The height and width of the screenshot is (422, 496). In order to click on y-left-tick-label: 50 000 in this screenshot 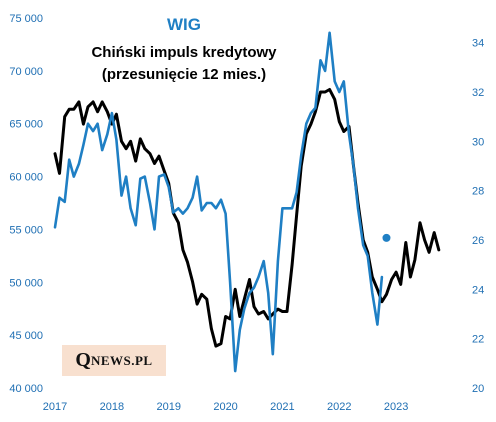, I will do `click(26, 283)`.